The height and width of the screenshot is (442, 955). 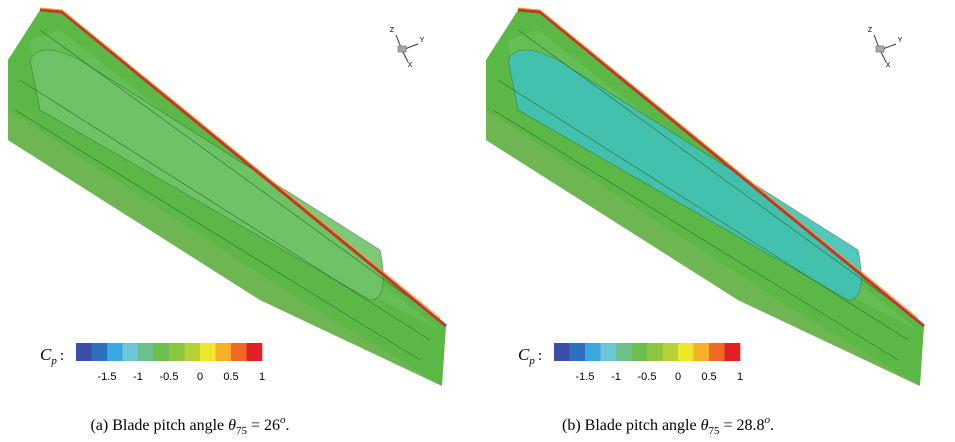 I want to click on caption-rhs: = 28.8, so click(x=743, y=425).